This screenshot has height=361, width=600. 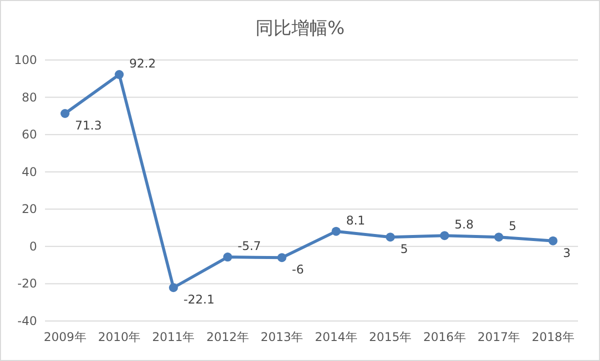 I want to click on x-tick-label: 2015年, so click(x=390, y=337).